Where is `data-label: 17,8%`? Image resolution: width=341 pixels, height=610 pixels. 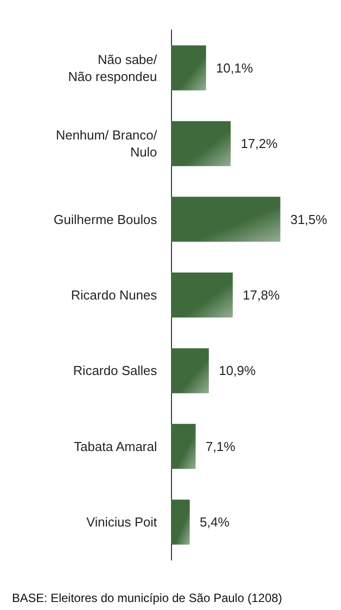 data-label: 17,8% is located at coordinates (261, 295).